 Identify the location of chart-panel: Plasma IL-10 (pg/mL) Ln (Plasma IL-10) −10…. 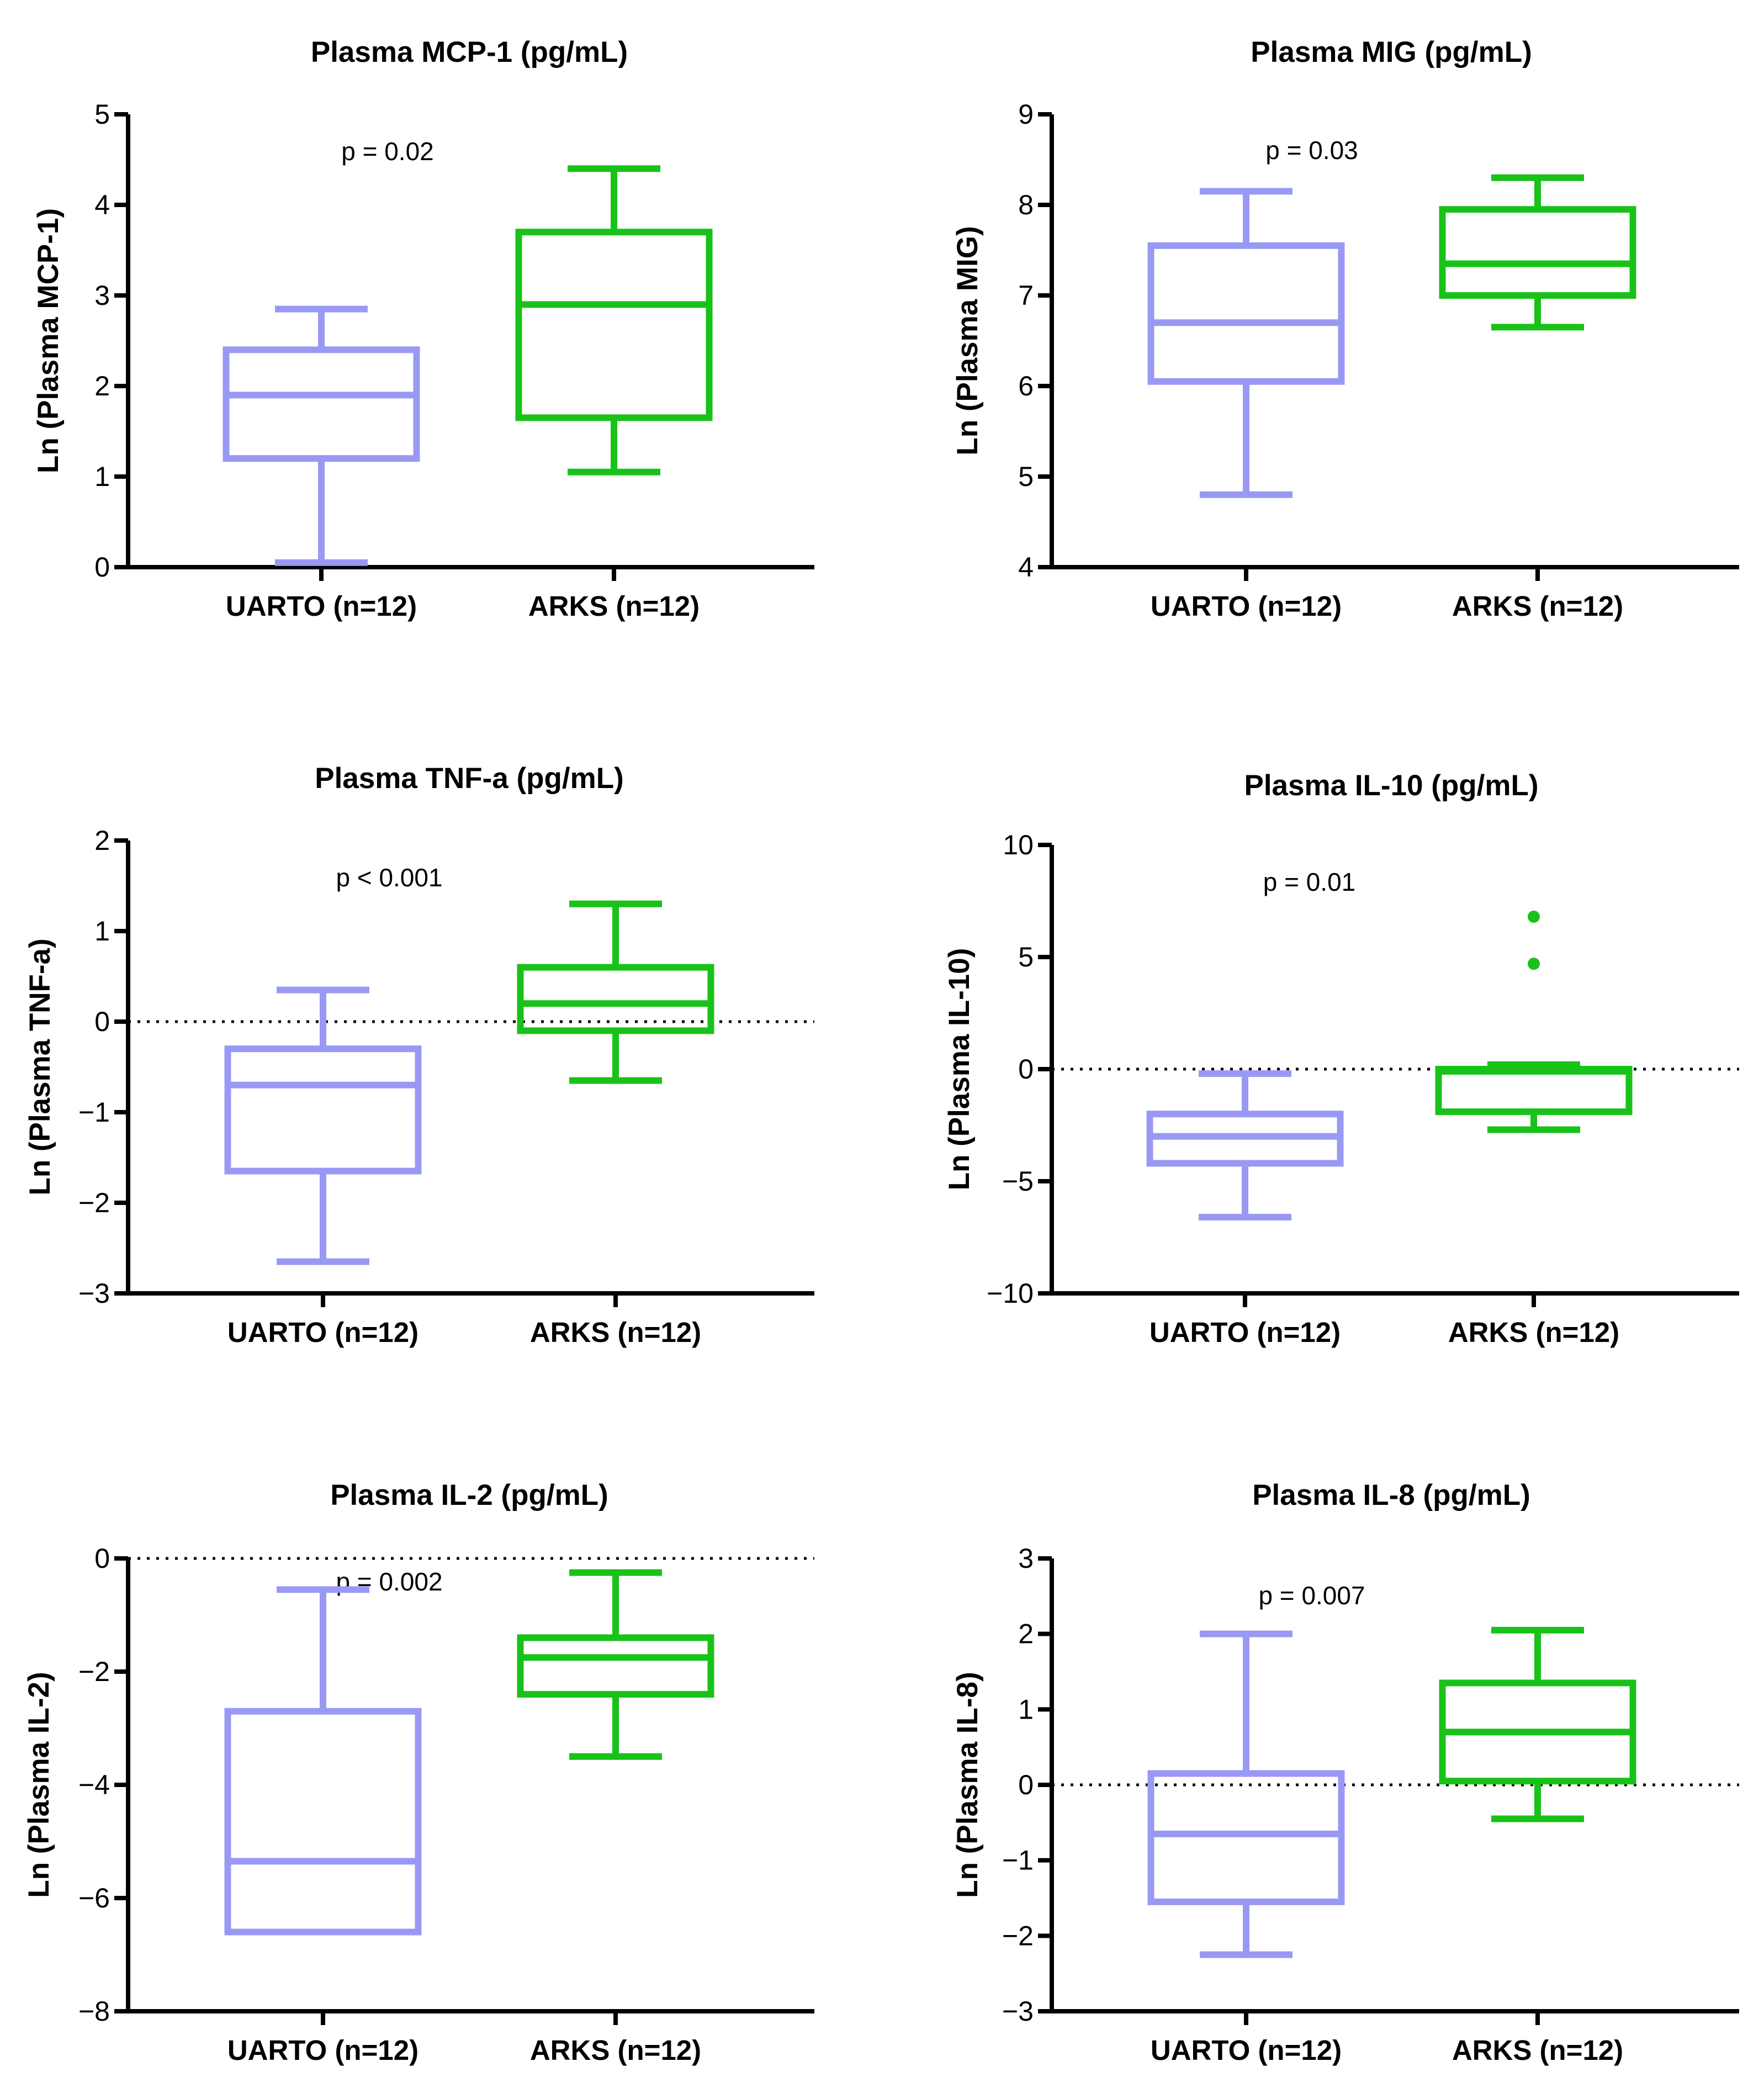
(1341, 1058).